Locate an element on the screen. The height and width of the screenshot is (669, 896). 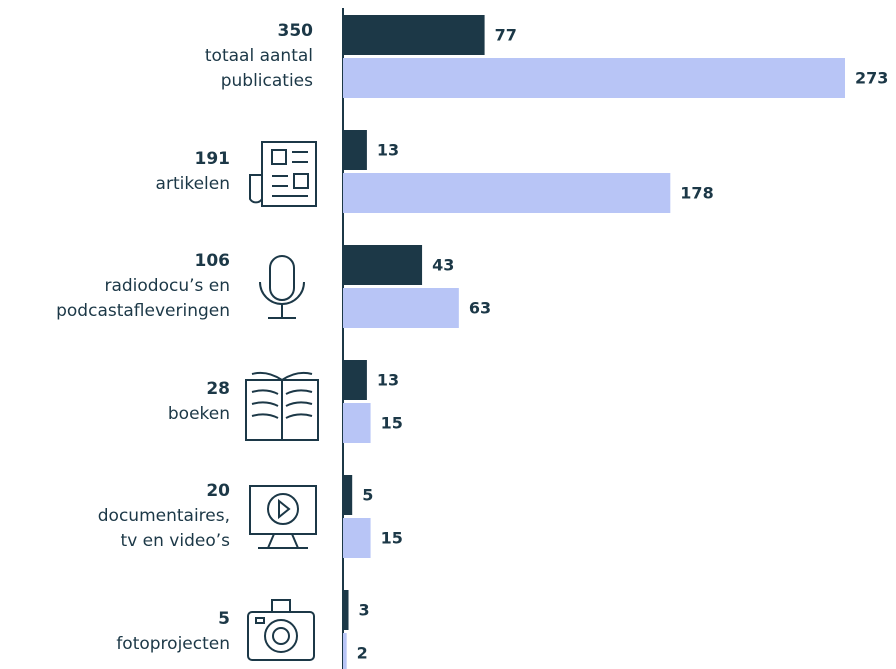
category-label: 20 documentaires, tv en video’s is located at coordinates (115, 516).